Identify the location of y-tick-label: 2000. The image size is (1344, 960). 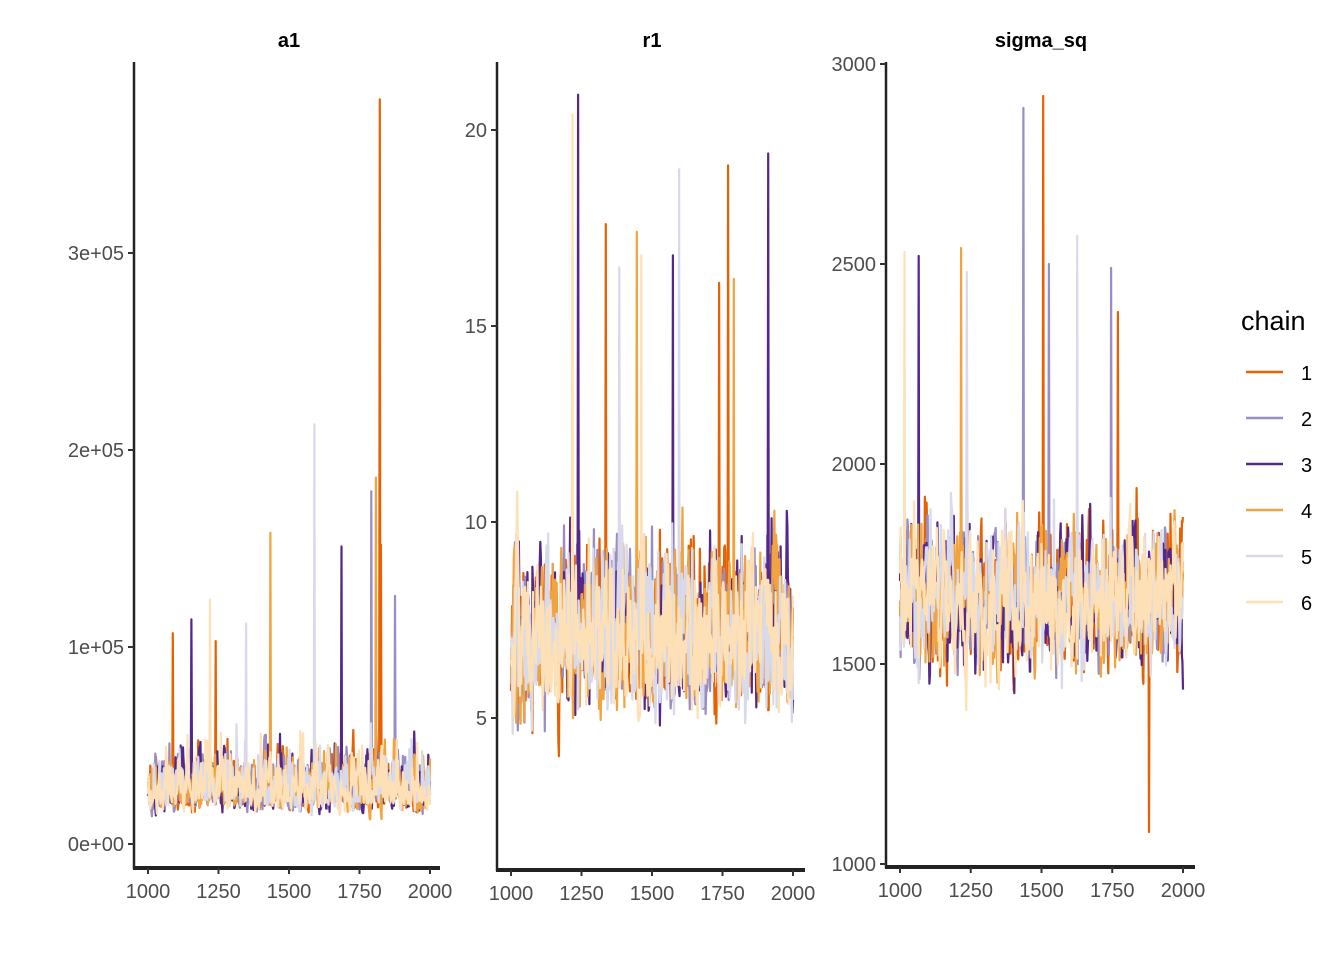
(854, 465).